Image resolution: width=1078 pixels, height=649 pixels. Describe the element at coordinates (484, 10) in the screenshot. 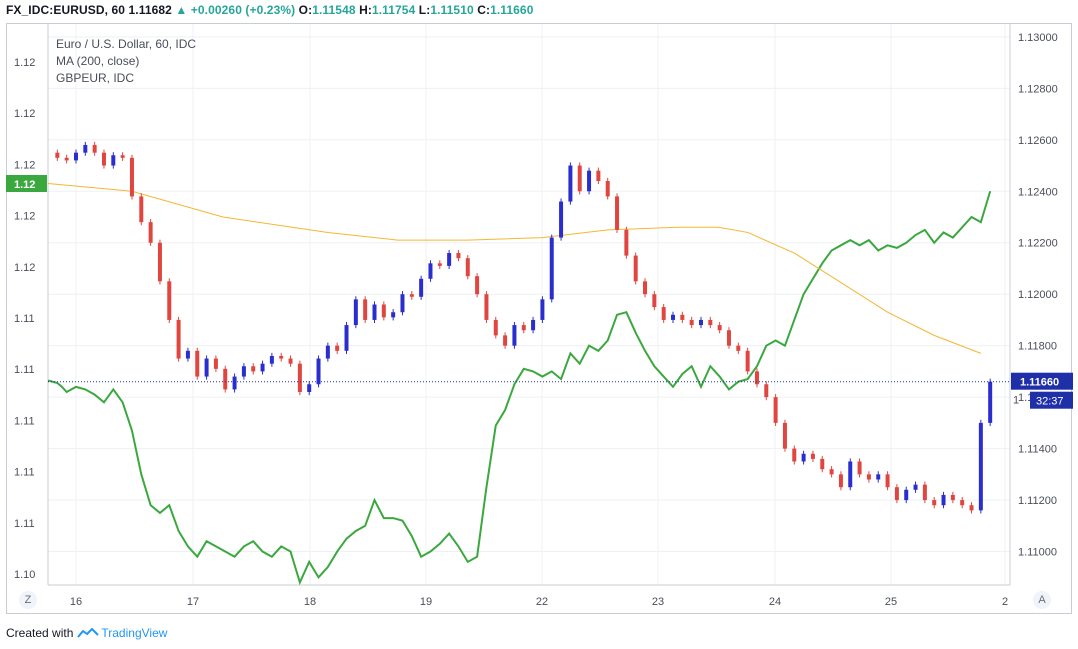

I see `close-label: C:` at that location.